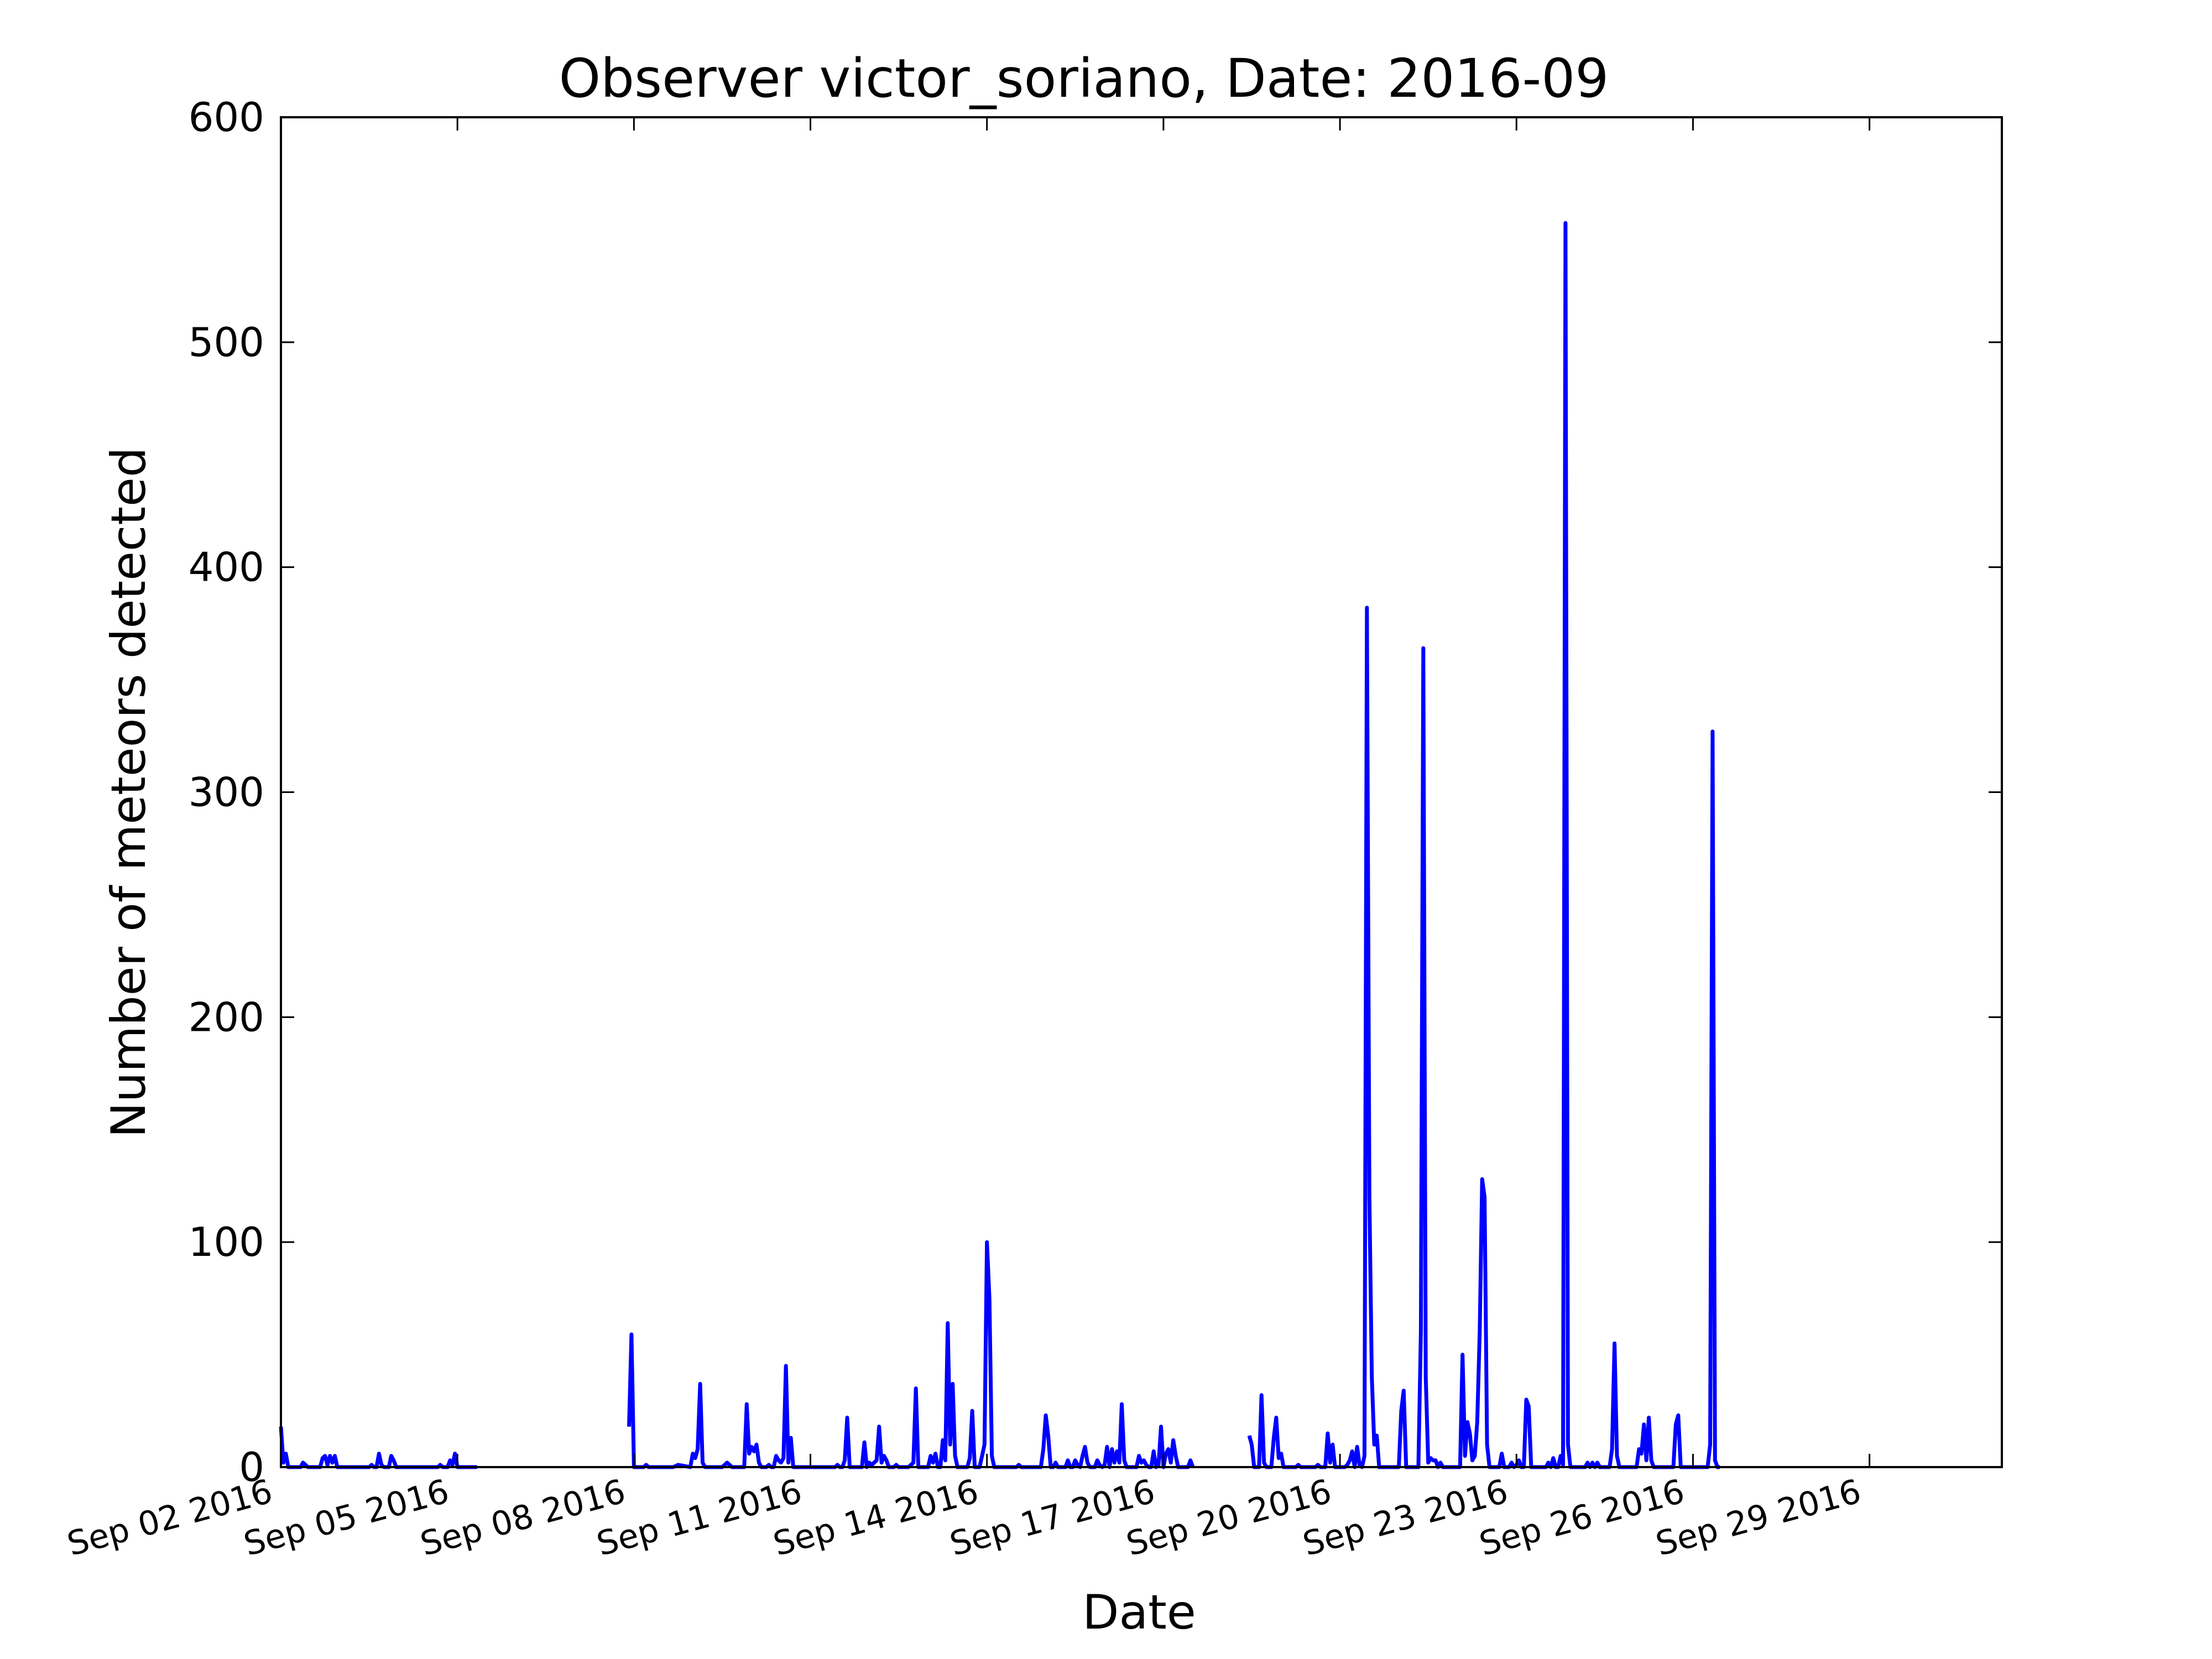  Describe the element at coordinates (227, 1017) in the screenshot. I see `y-tick-label: 200` at that location.